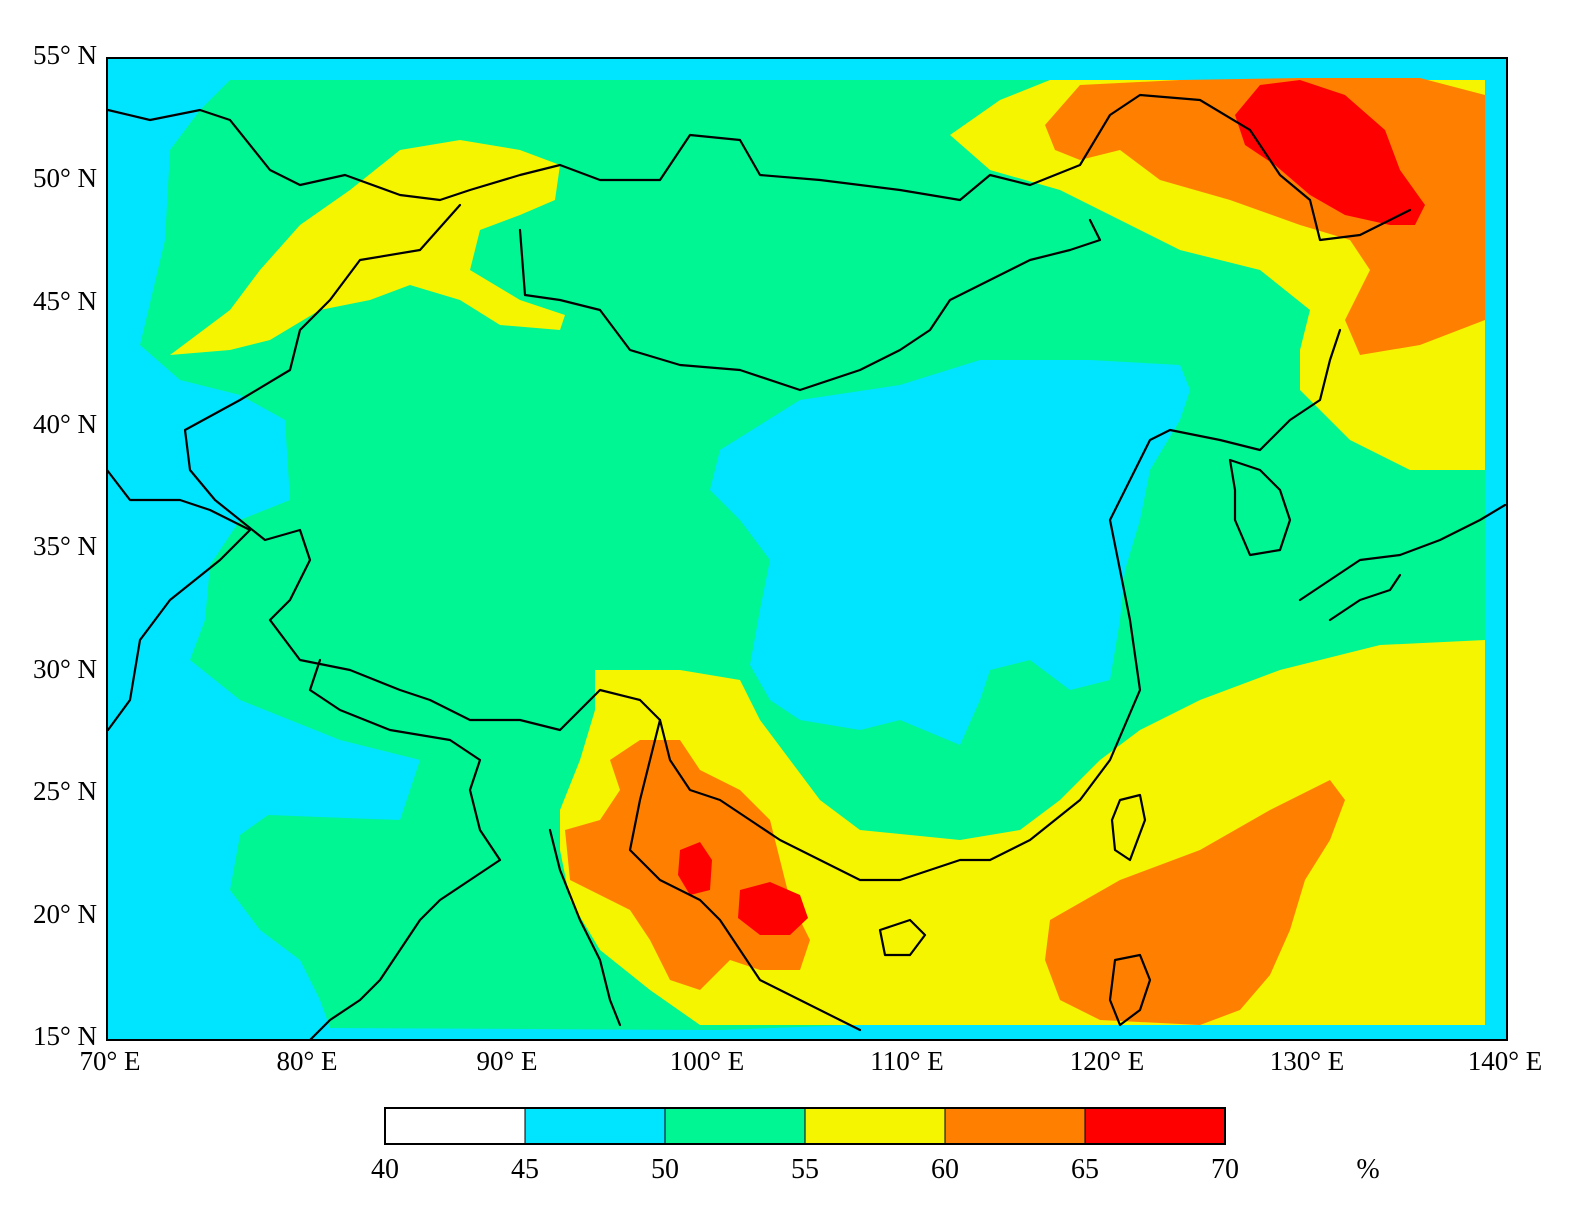  What do you see at coordinates (1307, 1061) in the screenshot?
I see `lon-label-130: 130° E` at bounding box center [1307, 1061].